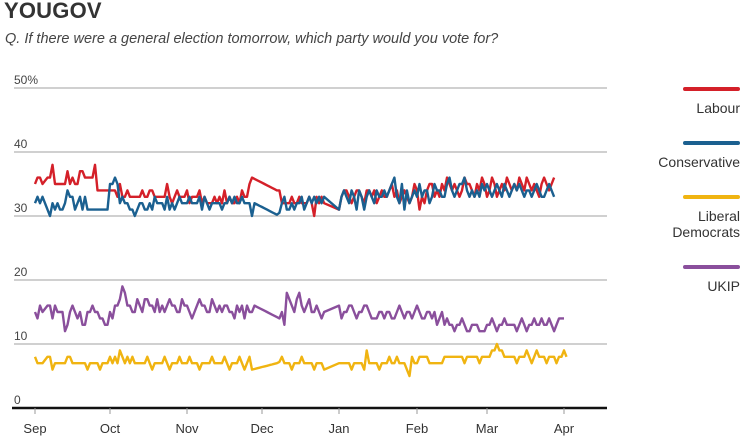 The height and width of the screenshot is (442, 751). I want to click on x-tick-label: Mar, so click(487, 428).